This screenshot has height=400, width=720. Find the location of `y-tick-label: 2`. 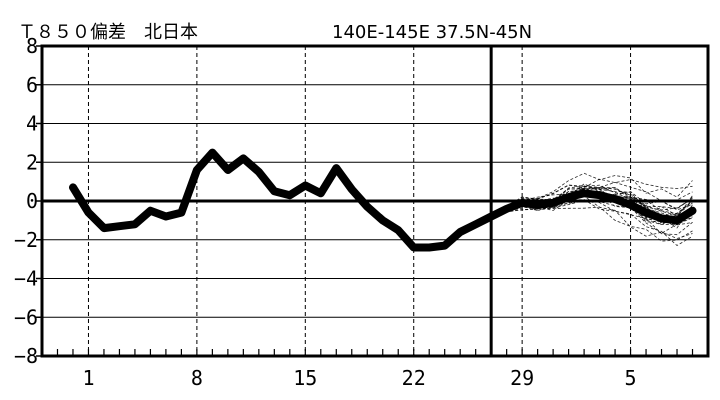

y-tick-label: 2 is located at coordinates (32, 162).